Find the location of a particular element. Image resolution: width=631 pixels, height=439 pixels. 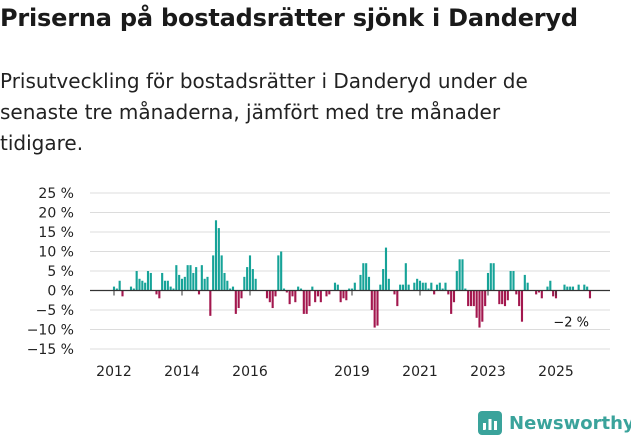

x-tick-label: 2025 is located at coordinates (556, 372).